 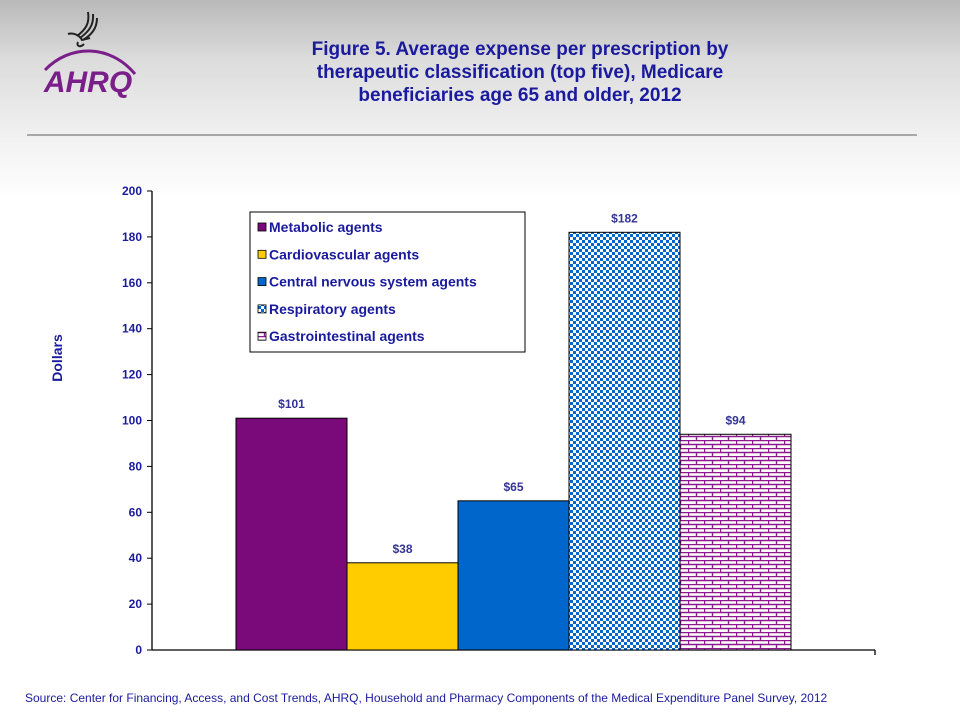 I want to click on y-tick-label: 60, so click(x=136, y=512).